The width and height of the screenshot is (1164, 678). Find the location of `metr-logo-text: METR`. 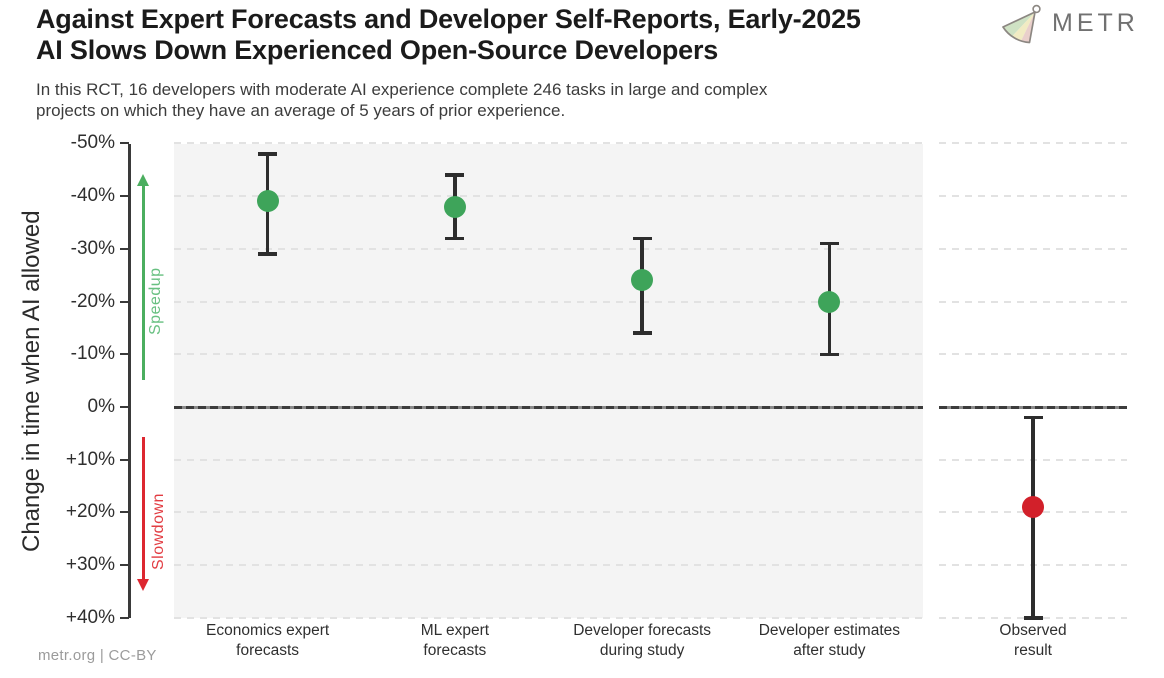

metr-logo-text: METR is located at coordinates (1095, 23).